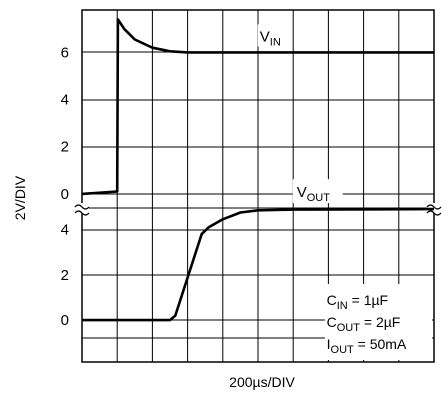 The image size is (446, 393). I want to click on y-axis-title: 2V/DIV, so click(20, 197).